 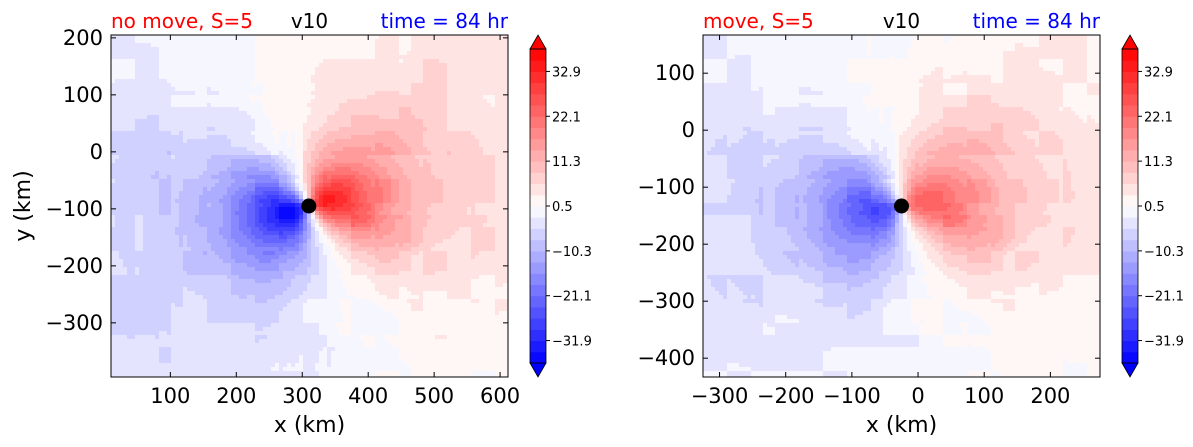 I want to click on x-tick-label: 300, so click(x=302, y=396).